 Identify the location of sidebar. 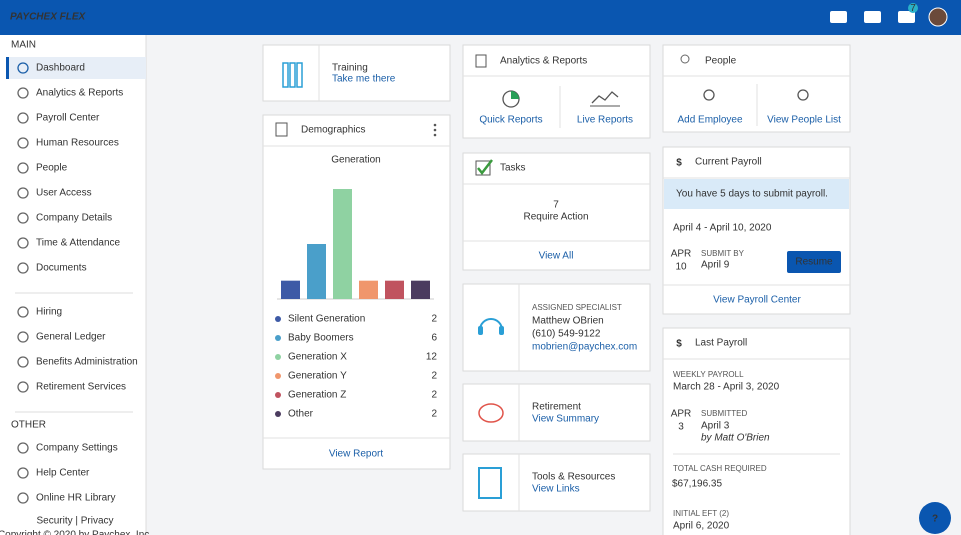
(73, 285).